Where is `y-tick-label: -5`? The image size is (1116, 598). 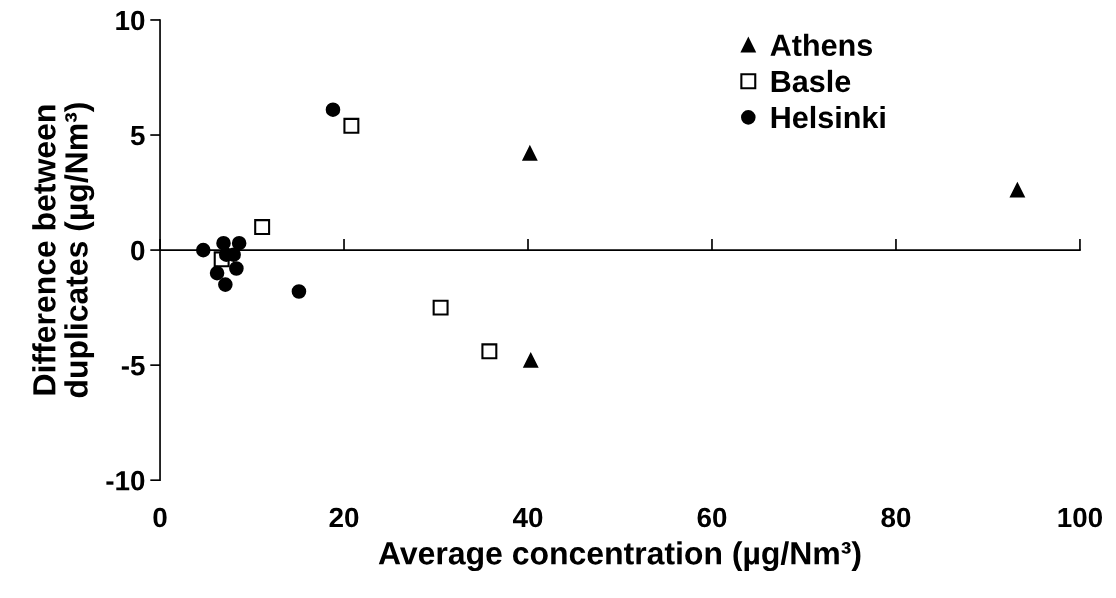 y-tick-label: -5 is located at coordinates (133, 366).